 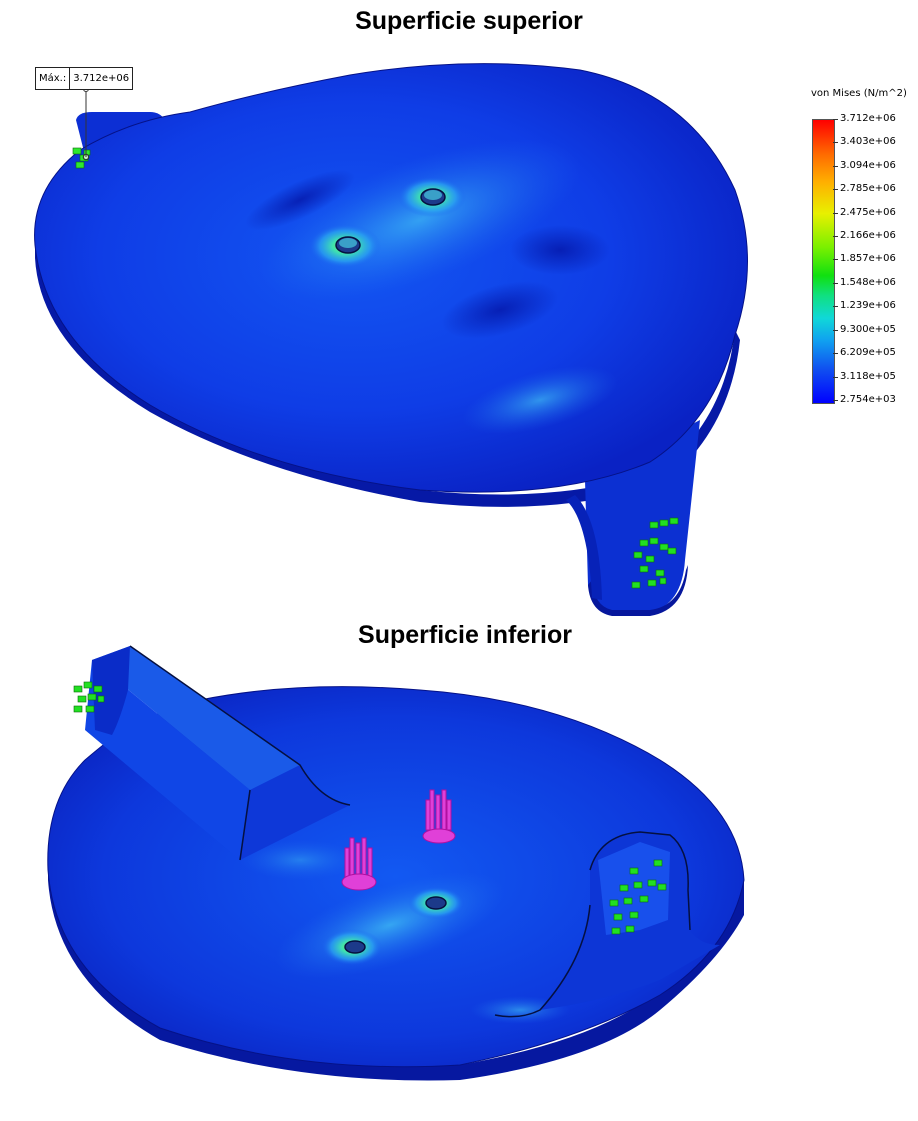 I want to click on legend-tick: 1.548e+06, so click(x=864, y=282).